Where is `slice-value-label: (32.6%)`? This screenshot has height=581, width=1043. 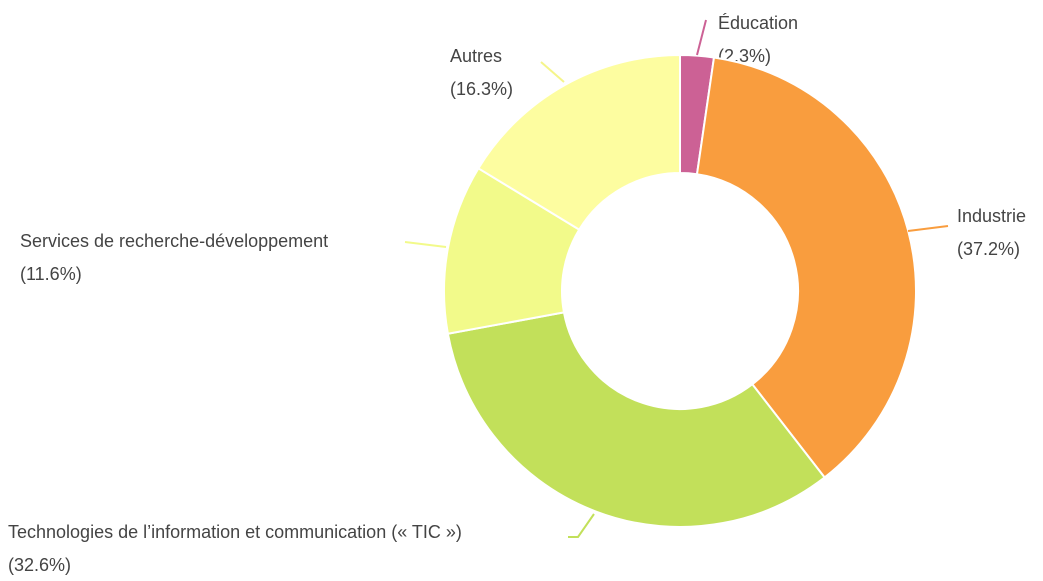 slice-value-label: (32.6%) is located at coordinates (39, 565).